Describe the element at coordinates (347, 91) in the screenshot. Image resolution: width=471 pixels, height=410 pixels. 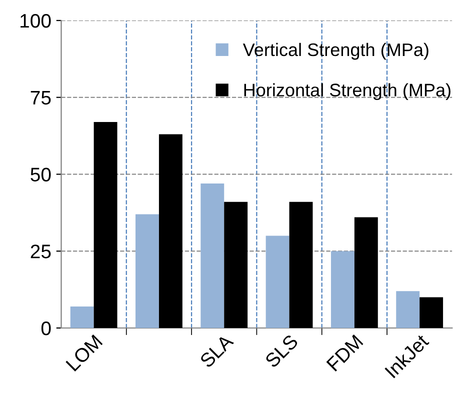
I see `legend-label: Horizontal Strength (MPa)` at that location.